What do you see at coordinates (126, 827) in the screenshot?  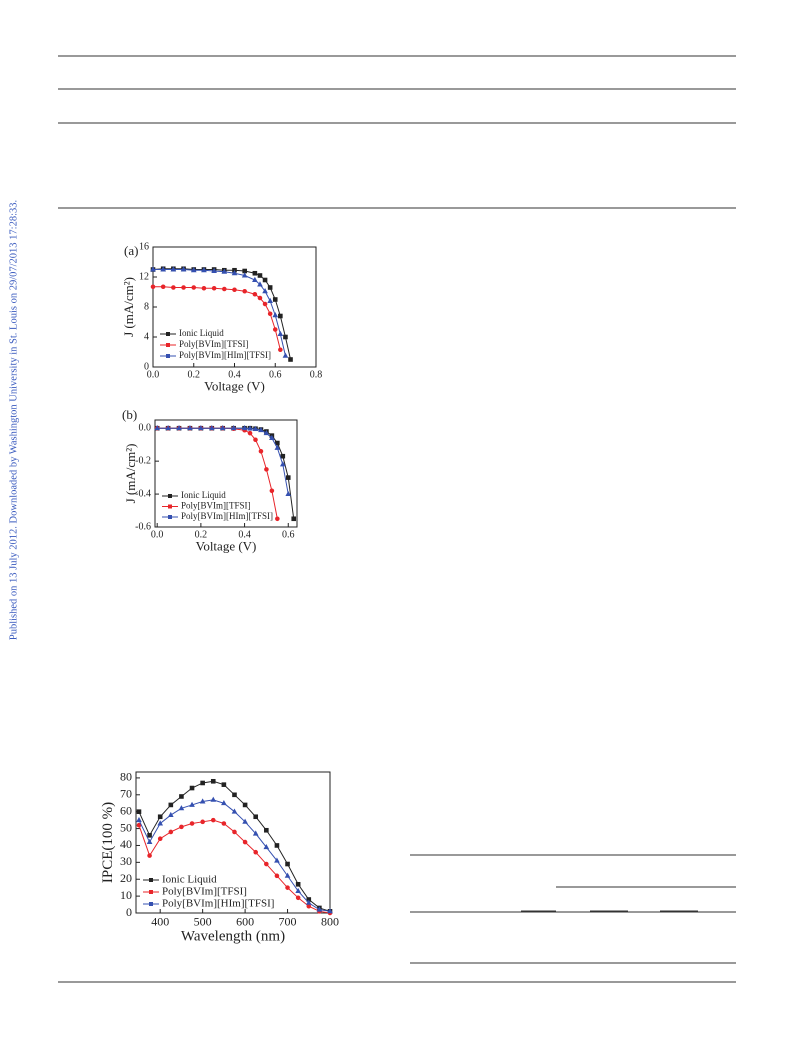 I see `y-tick-label: 50` at bounding box center [126, 827].